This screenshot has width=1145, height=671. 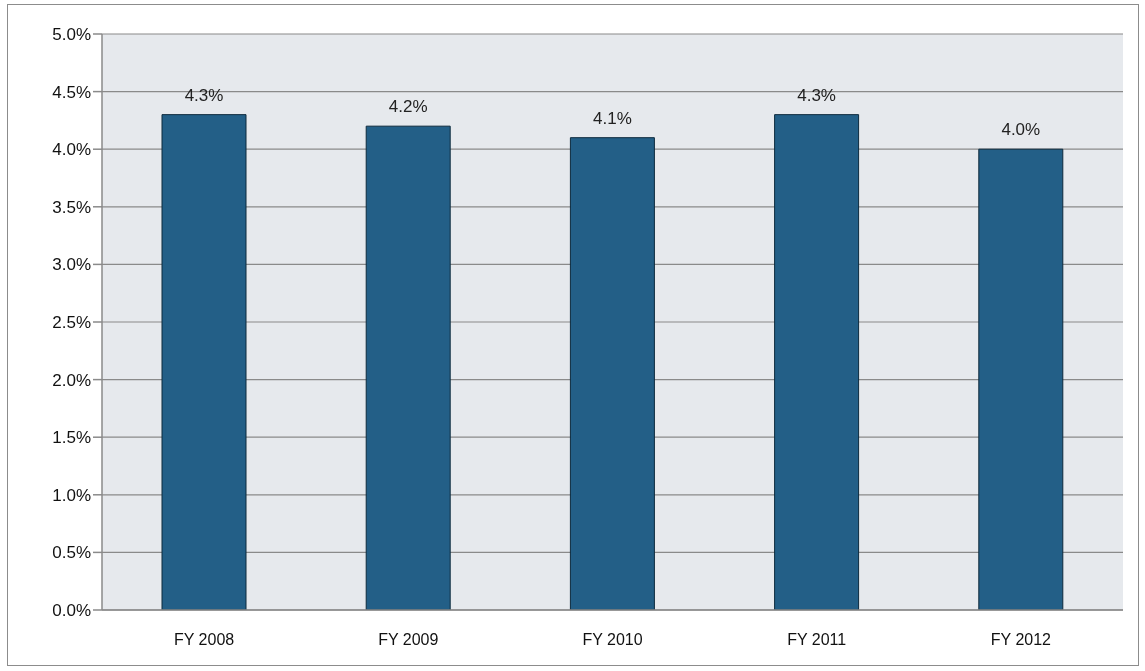 What do you see at coordinates (817, 640) in the screenshot?
I see `x-tick-label: FY 2011` at bounding box center [817, 640].